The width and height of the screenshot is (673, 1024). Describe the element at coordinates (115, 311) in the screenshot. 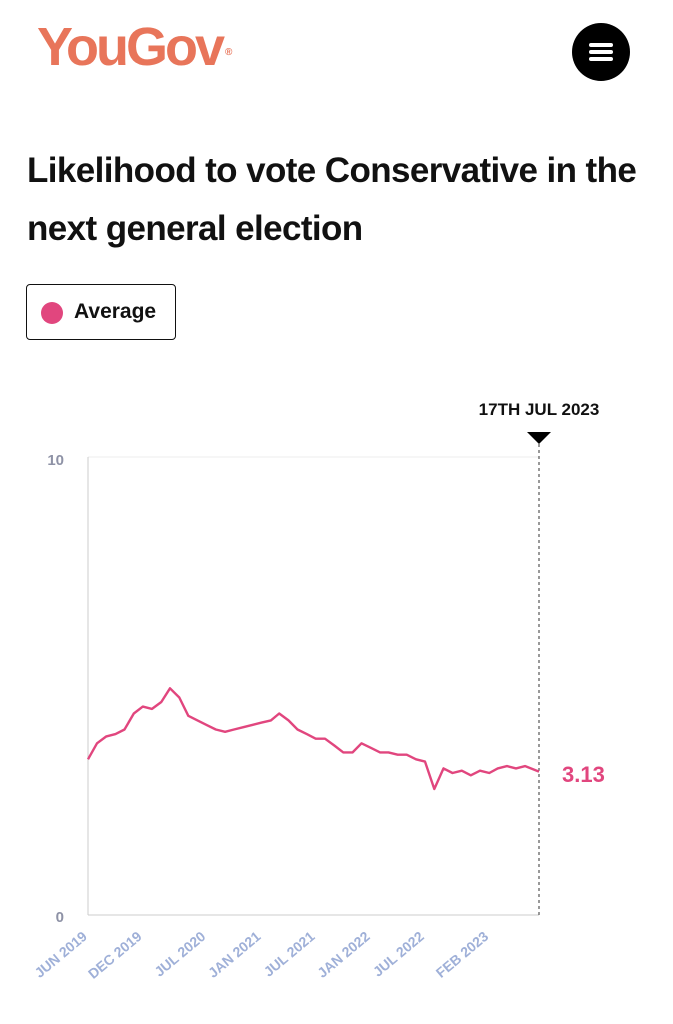

I see `legend-label: Average` at that location.